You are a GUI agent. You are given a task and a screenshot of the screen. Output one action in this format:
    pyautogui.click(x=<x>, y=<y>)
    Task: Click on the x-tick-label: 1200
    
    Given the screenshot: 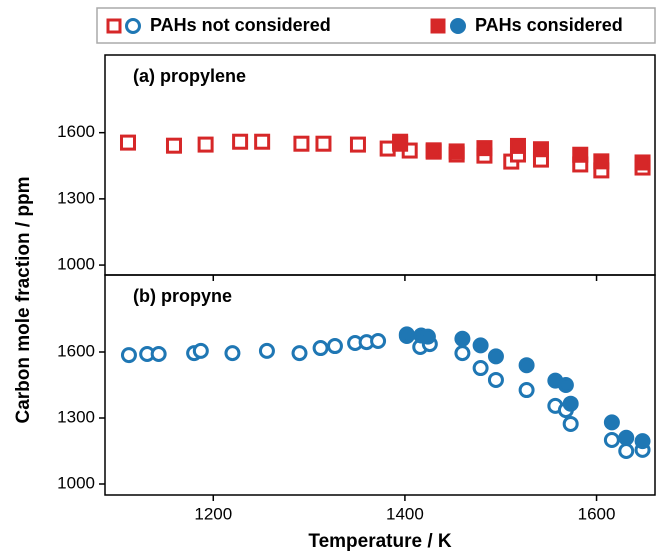 What is the action you would take?
    pyautogui.click(x=213, y=513)
    